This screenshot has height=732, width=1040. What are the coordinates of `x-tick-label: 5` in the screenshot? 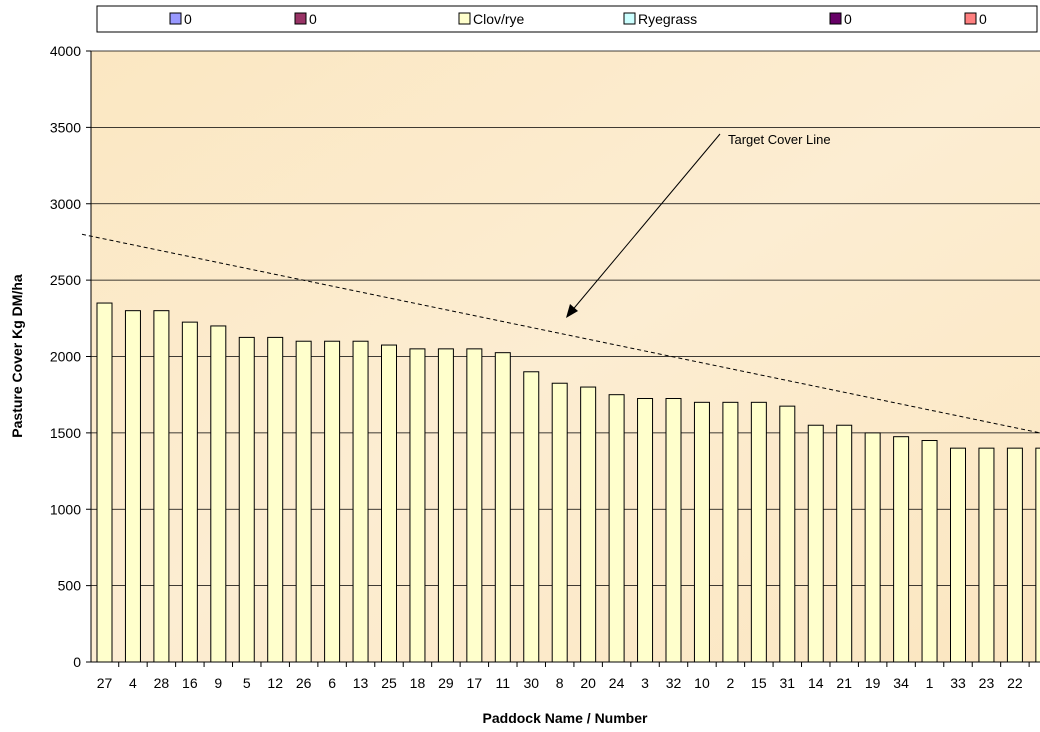 It's located at (247, 683).